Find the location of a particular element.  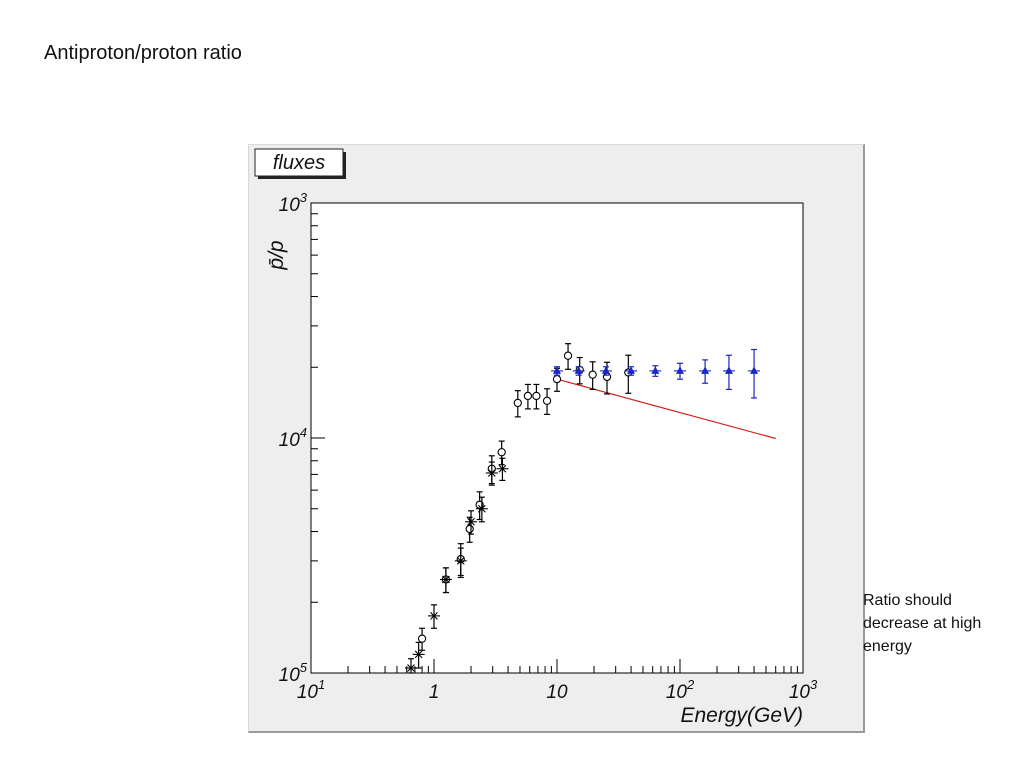

x-tick-label: 1 is located at coordinates (434, 692).